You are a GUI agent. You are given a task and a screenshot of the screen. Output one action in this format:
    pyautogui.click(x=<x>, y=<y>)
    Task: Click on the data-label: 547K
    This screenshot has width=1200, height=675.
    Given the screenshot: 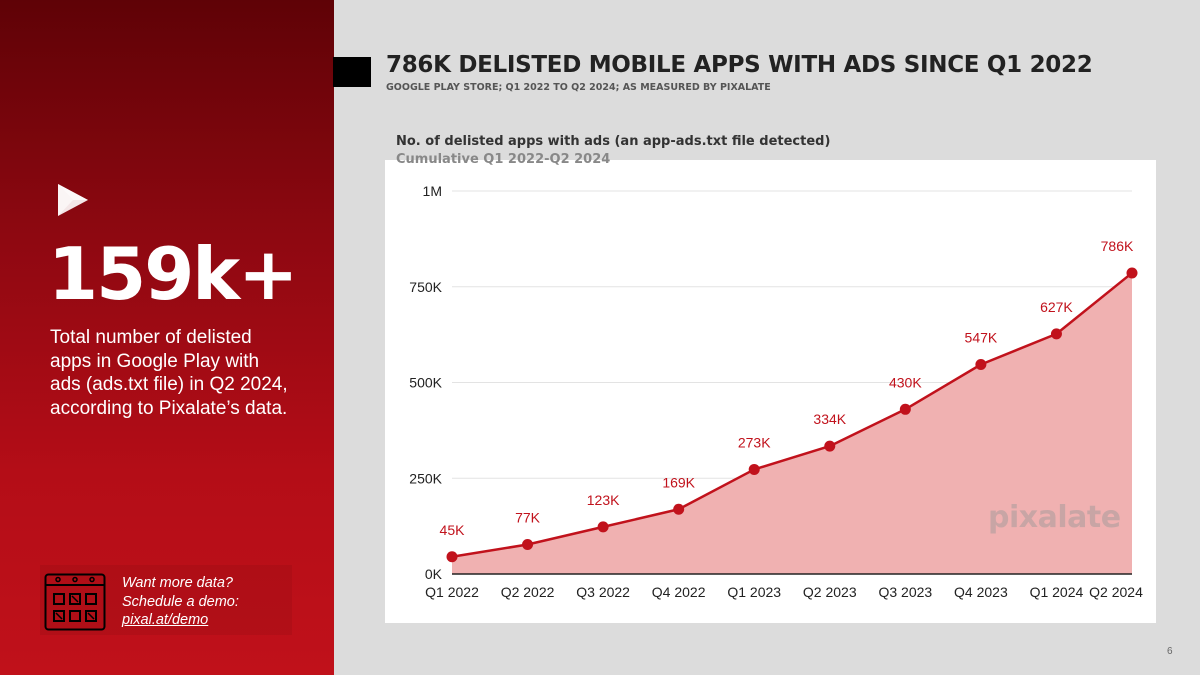 What is the action you would take?
    pyautogui.click(x=981, y=337)
    